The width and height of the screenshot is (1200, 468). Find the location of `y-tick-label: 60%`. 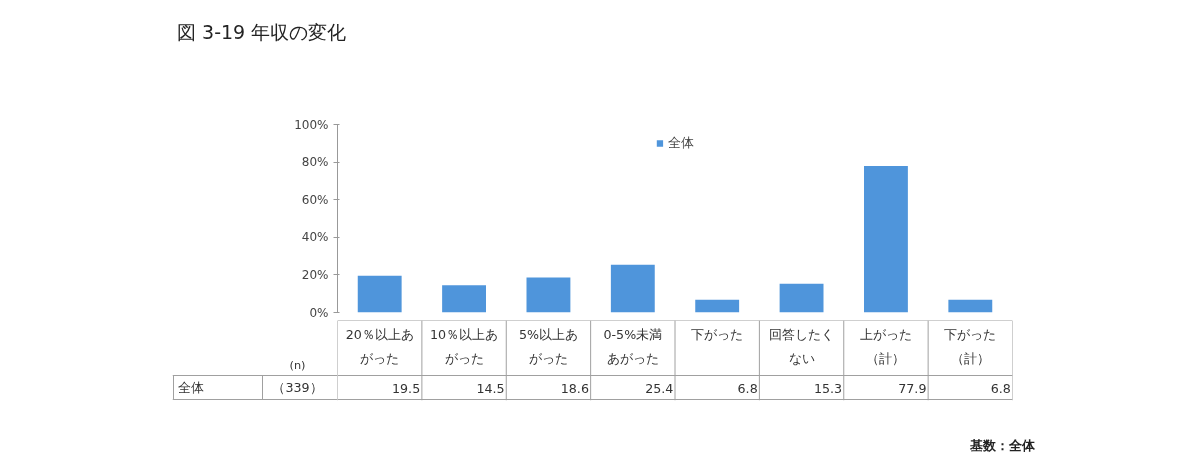

y-tick-label: 60% is located at coordinates (315, 199).